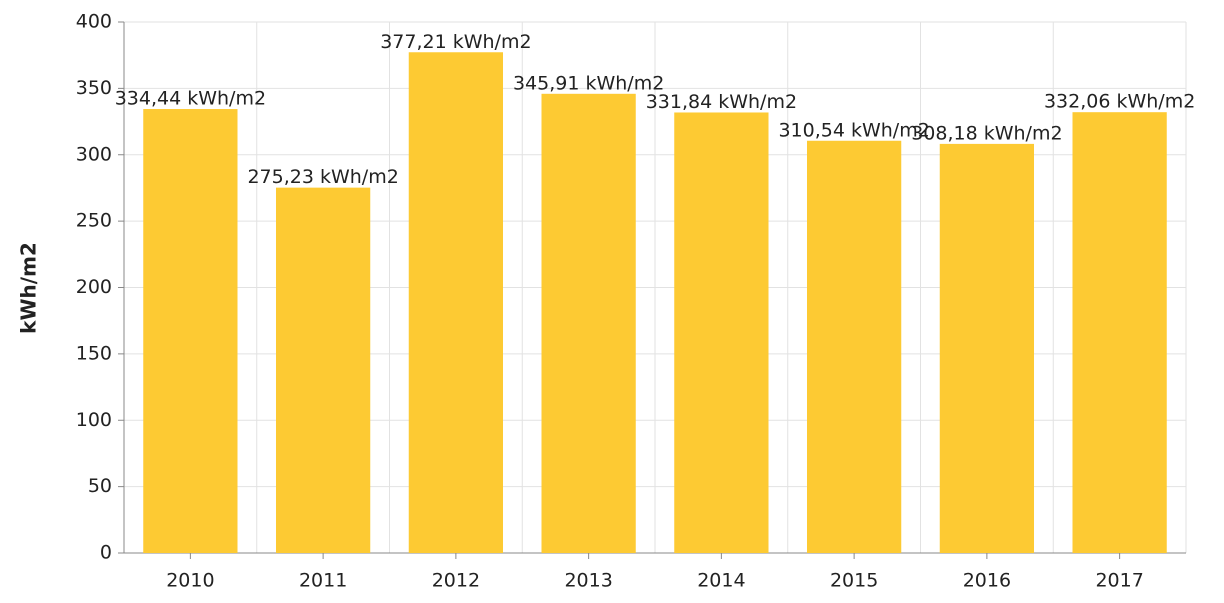 The image size is (1224, 603). Describe the element at coordinates (854, 581) in the screenshot. I see `x-tick-label: 2015` at that location.